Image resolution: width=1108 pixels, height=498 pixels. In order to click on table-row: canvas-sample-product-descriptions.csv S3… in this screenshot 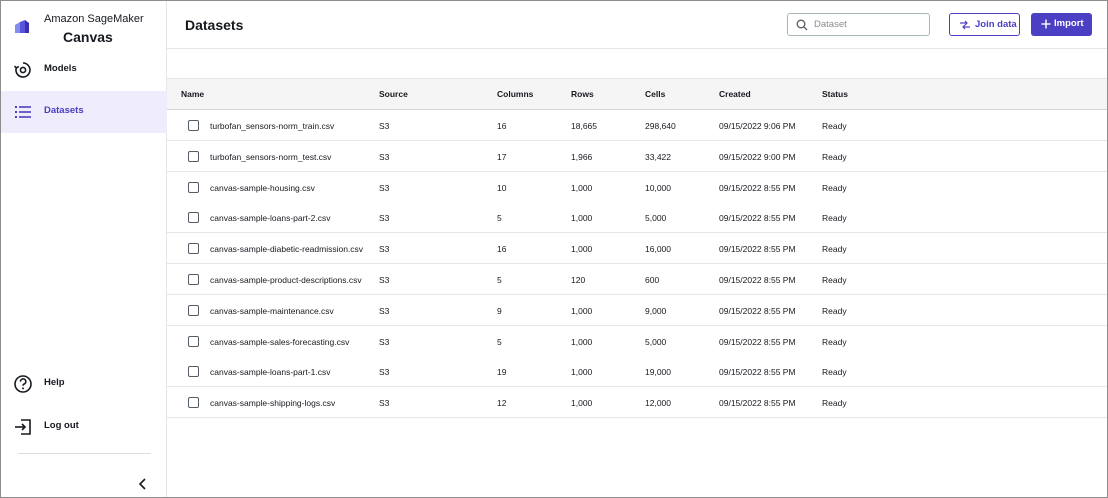, I will do `click(637, 279)`.